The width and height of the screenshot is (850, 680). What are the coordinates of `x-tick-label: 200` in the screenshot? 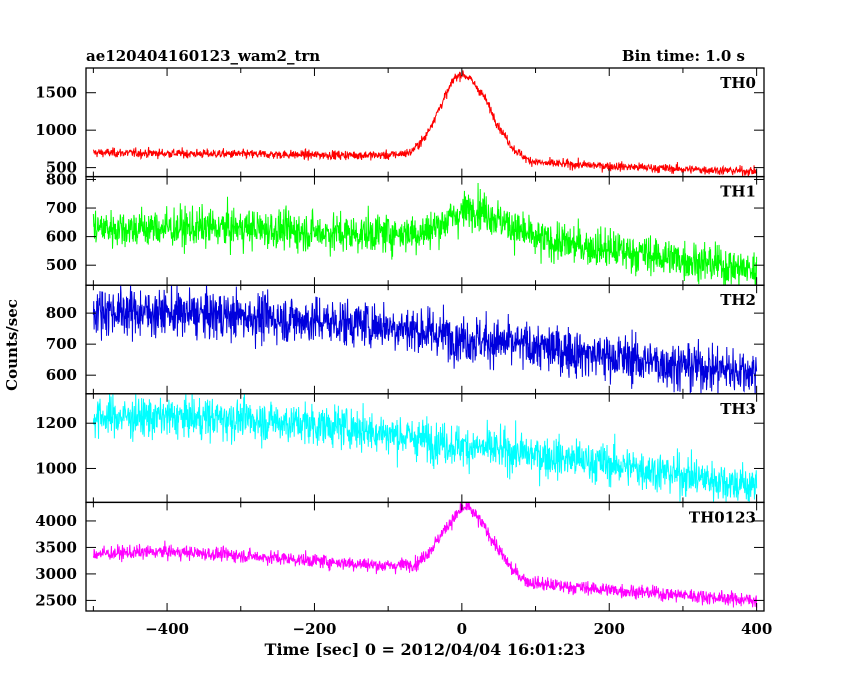 It's located at (609, 629).